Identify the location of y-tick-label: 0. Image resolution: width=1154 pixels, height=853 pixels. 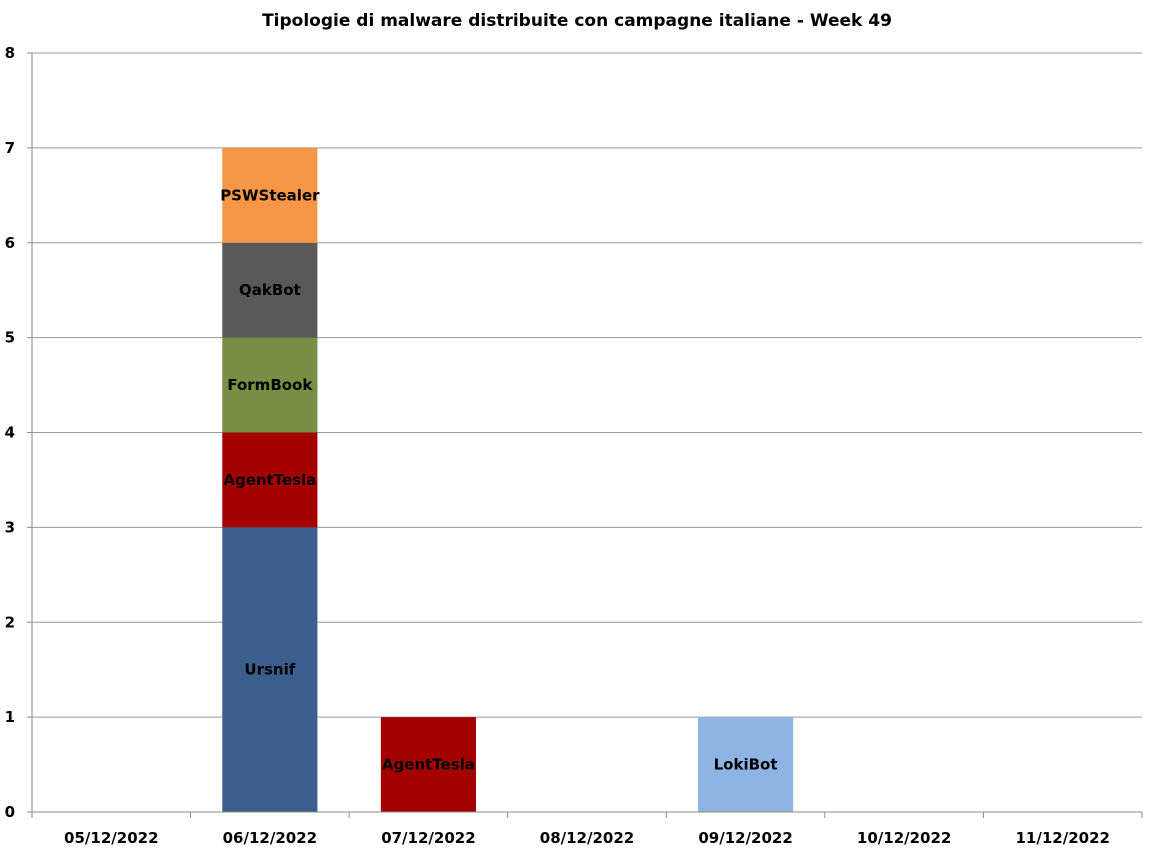
(10, 812).